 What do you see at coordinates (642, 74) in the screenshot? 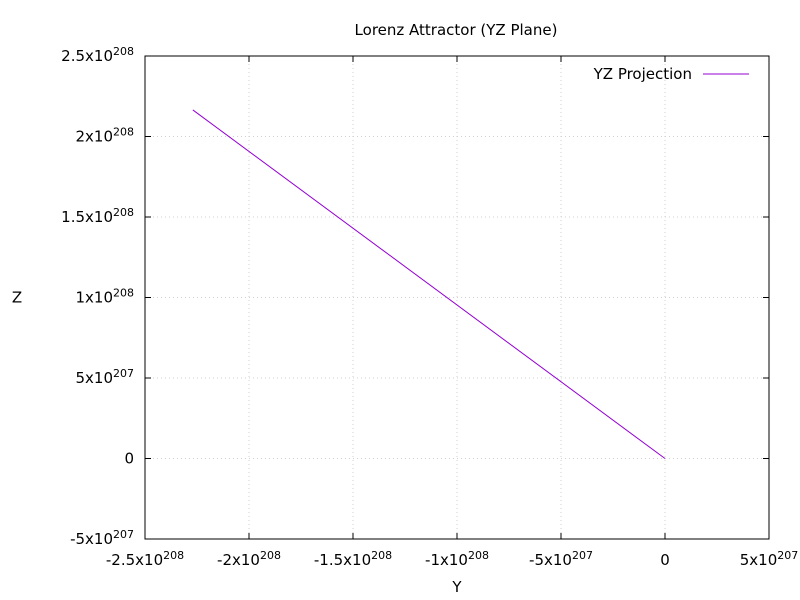
I see `legend-label: YZ Projection` at bounding box center [642, 74].